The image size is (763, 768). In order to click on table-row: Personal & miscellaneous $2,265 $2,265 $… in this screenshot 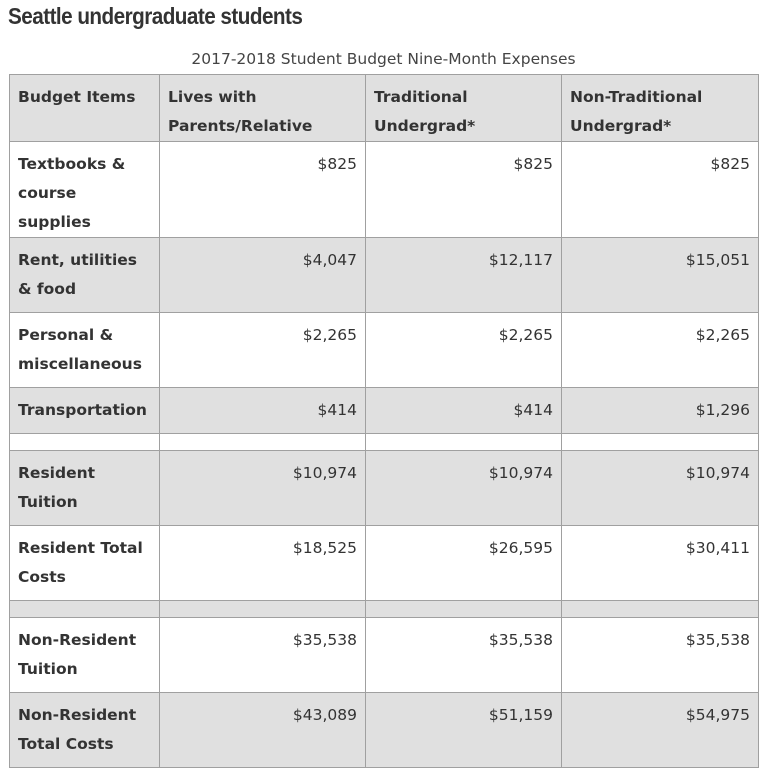, I will do `click(384, 350)`.